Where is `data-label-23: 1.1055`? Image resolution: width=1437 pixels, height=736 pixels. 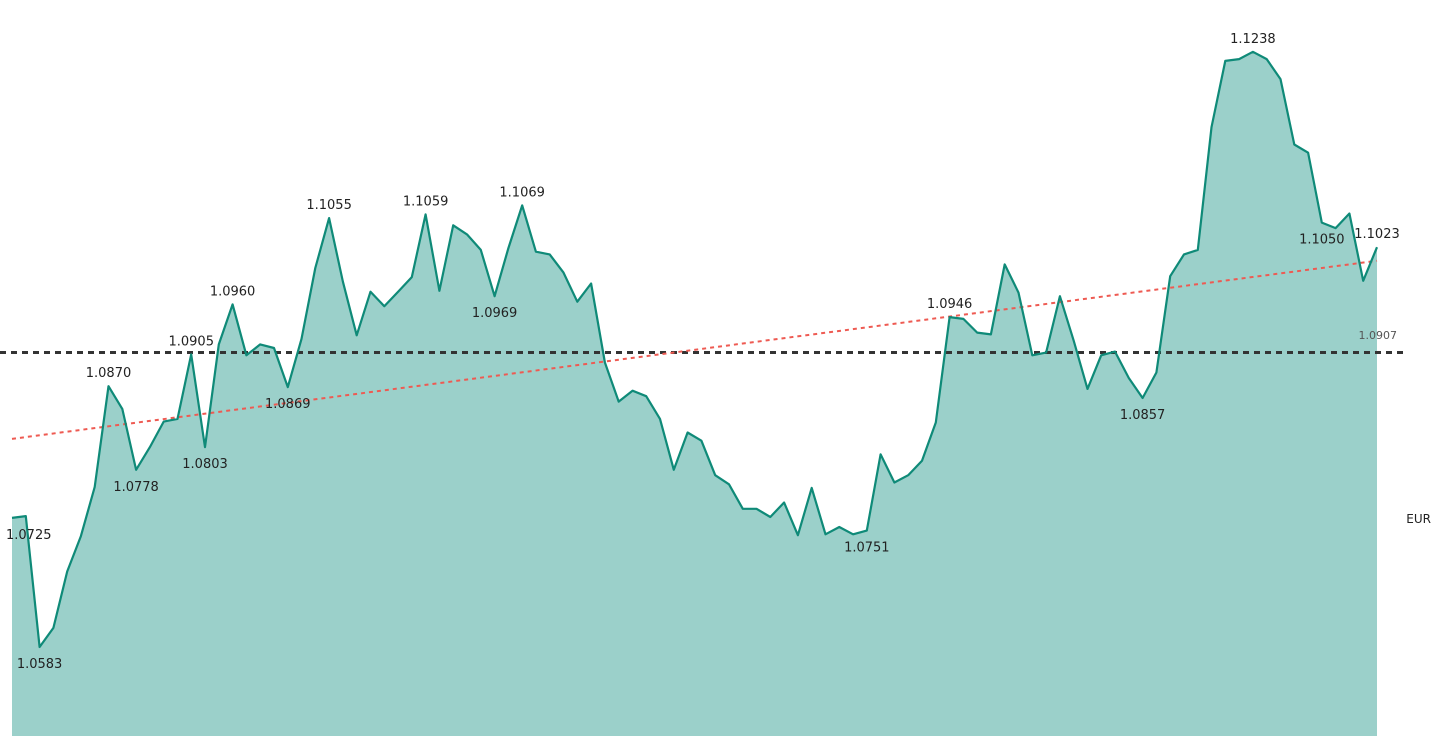
data-label-23: 1.1055 is located at coordinates (329, 205).